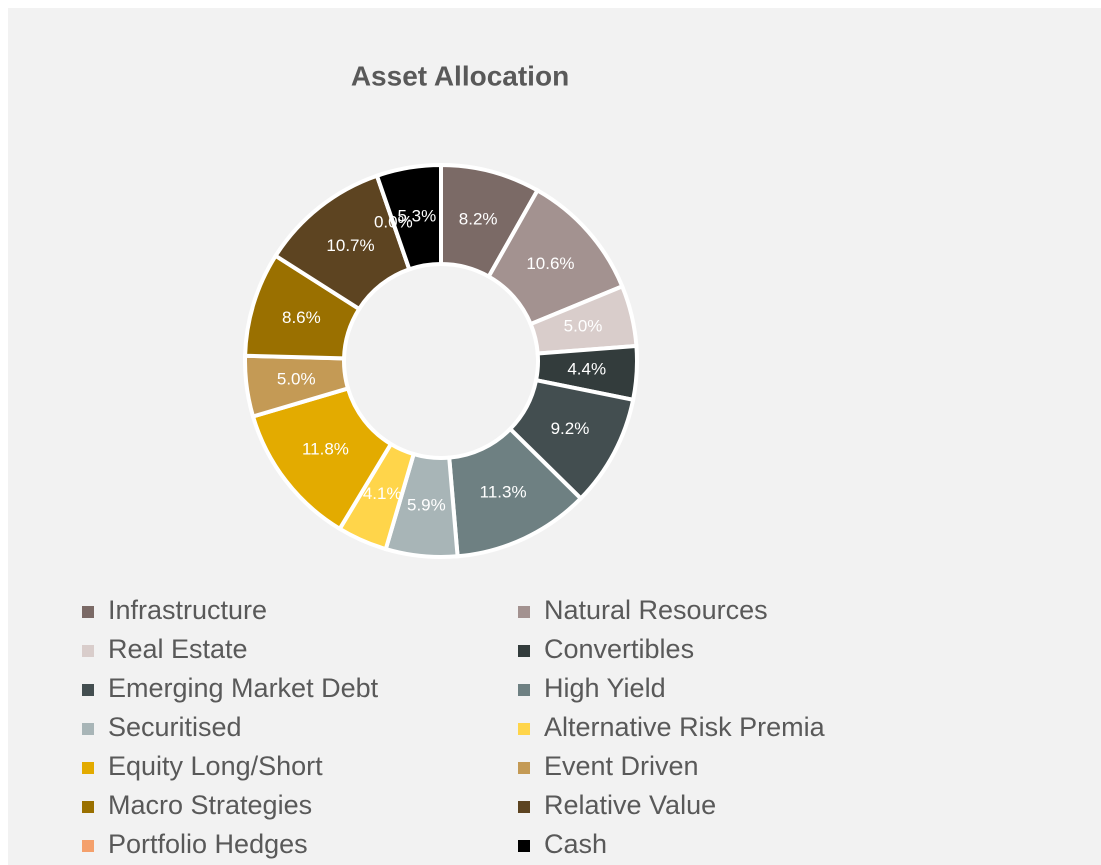  I want to click on legend-label: Portfolio Hedges, so click(208, 844).